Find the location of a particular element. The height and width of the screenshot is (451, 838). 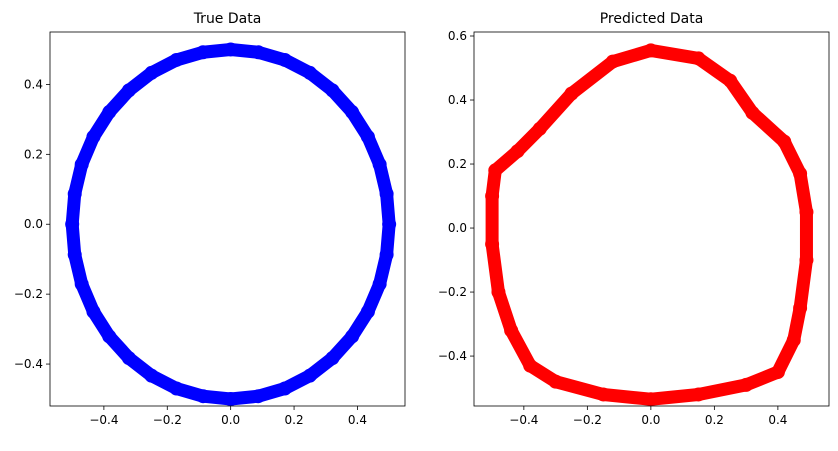

chart-title: True Data is located at coordinates (227, 19).